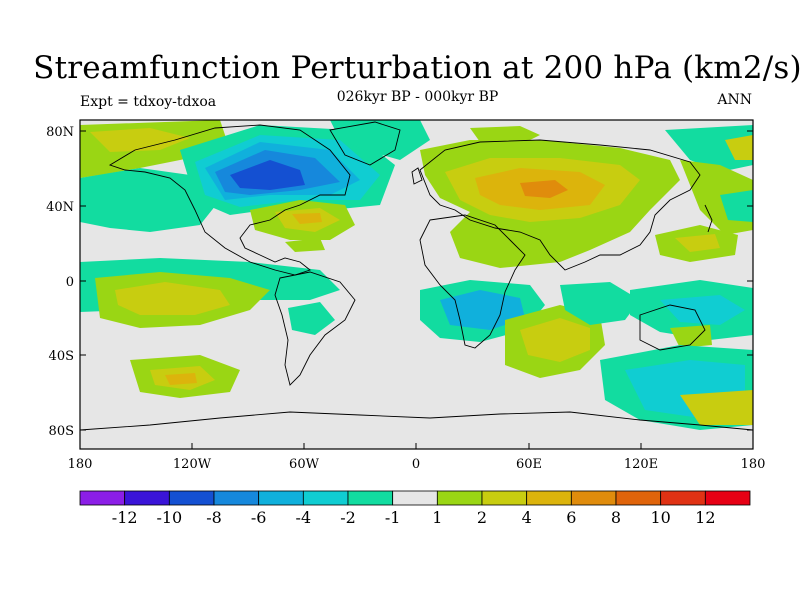 This screenshot has width=800, height=600. I want to click on coastline-eurasia, so click(560, 205).